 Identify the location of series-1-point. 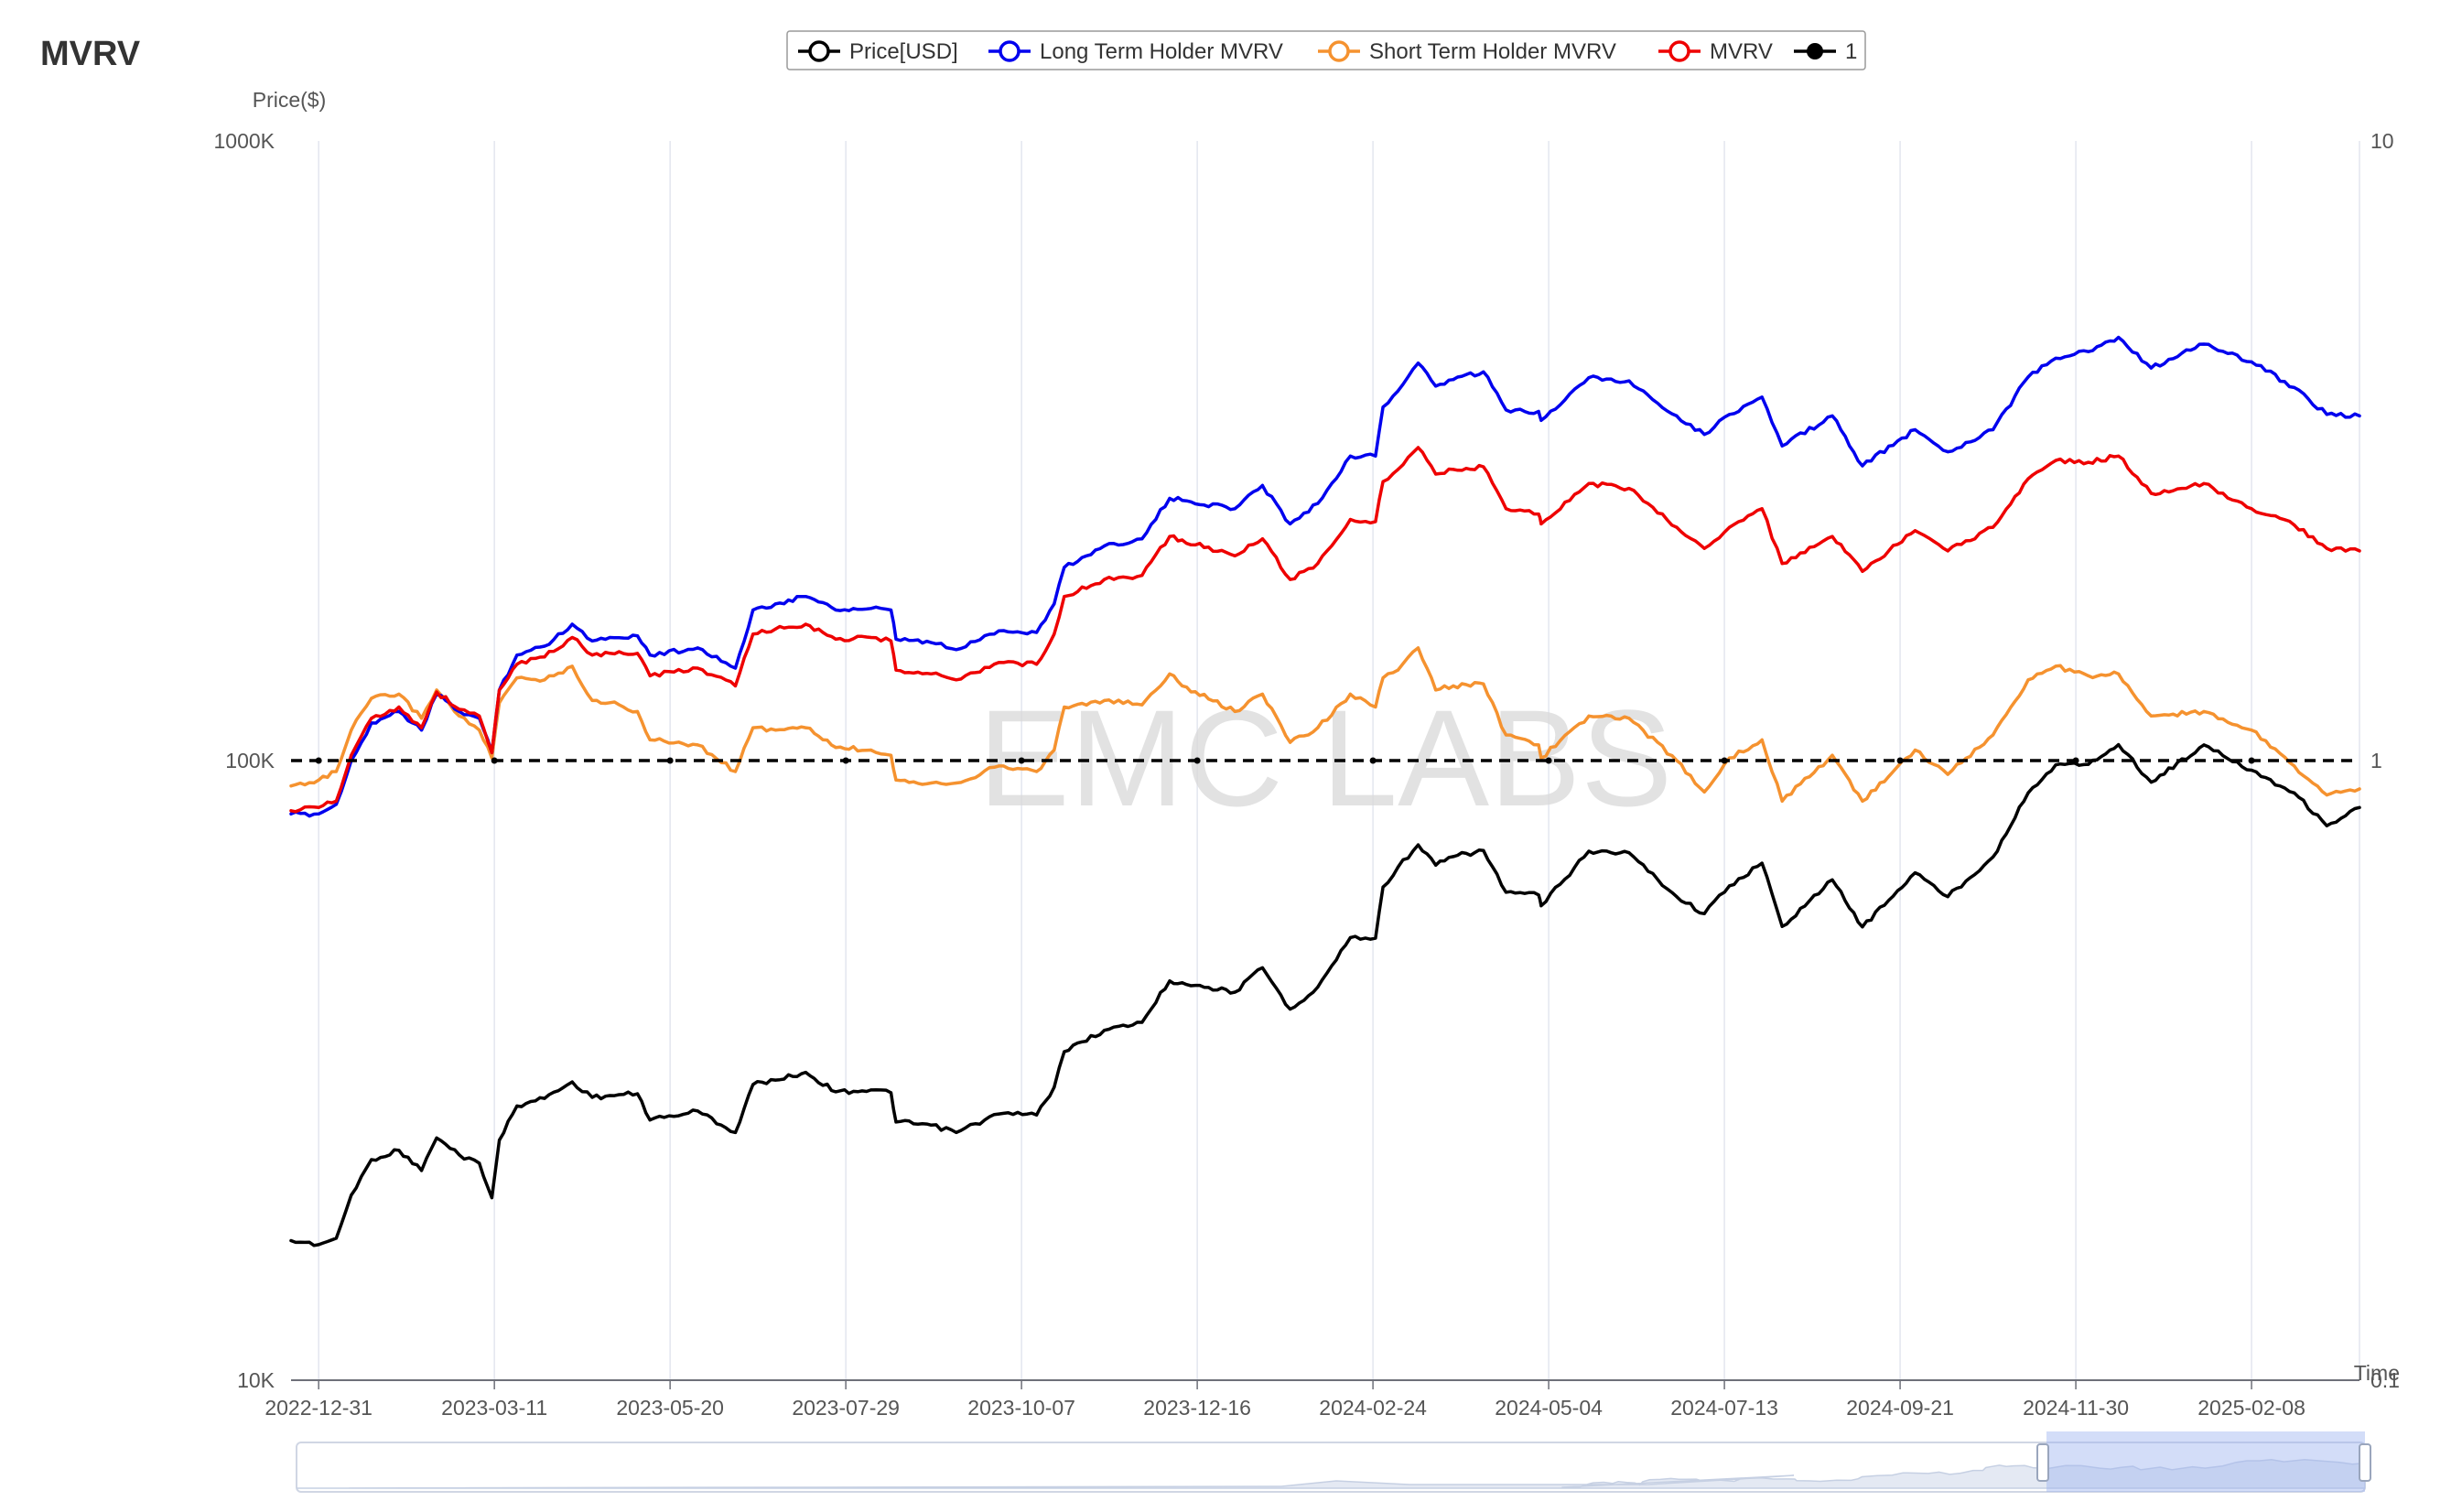
(1725, 760).